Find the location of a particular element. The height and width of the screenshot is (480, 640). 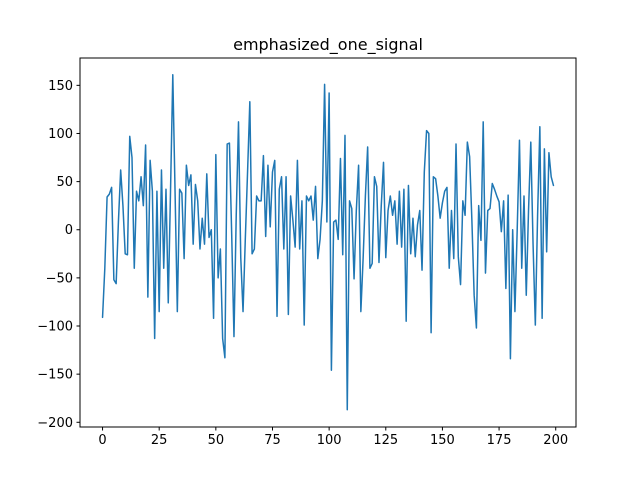

y-tick-label: 150 is located at coordinates (60, 86).